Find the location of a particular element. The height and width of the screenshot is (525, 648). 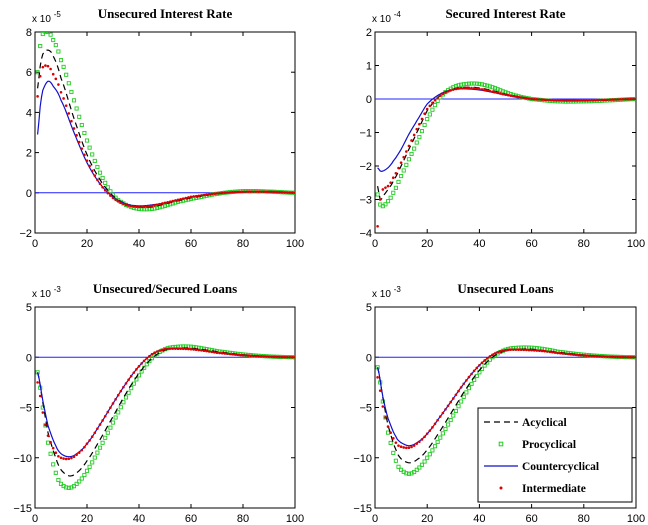

legend-item-procyclical: Procyclical is located at coordinates (537, 445).